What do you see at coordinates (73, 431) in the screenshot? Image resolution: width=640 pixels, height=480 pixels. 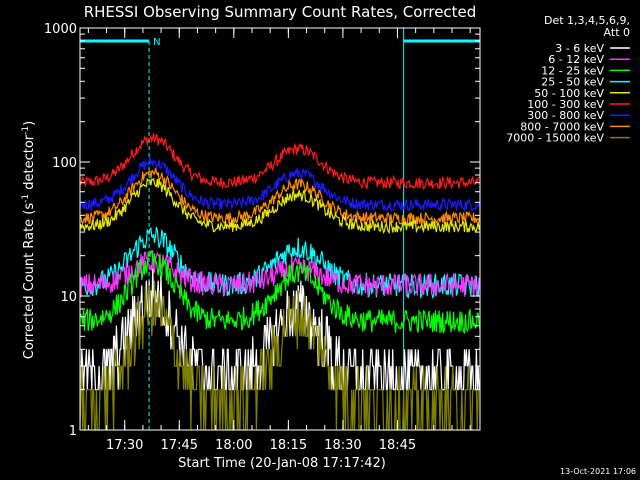 I see `y-tick-label: 1` at bounding box center [73, 431].